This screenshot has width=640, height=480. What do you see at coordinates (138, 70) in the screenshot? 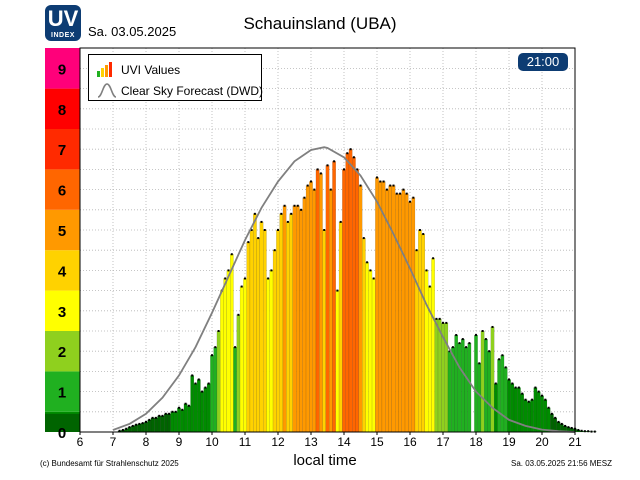
I see `legend-item-uvi: UVI Values` at bounding box center [138, 70].